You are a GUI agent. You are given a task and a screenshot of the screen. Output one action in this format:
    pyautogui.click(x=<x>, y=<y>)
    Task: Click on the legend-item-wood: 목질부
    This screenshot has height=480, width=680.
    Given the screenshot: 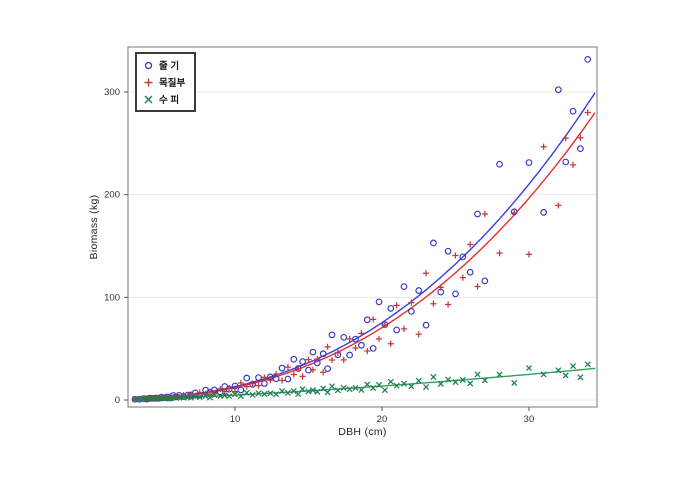 What is the action you would take?
    pyautogui.click(x=164, y=82)
    